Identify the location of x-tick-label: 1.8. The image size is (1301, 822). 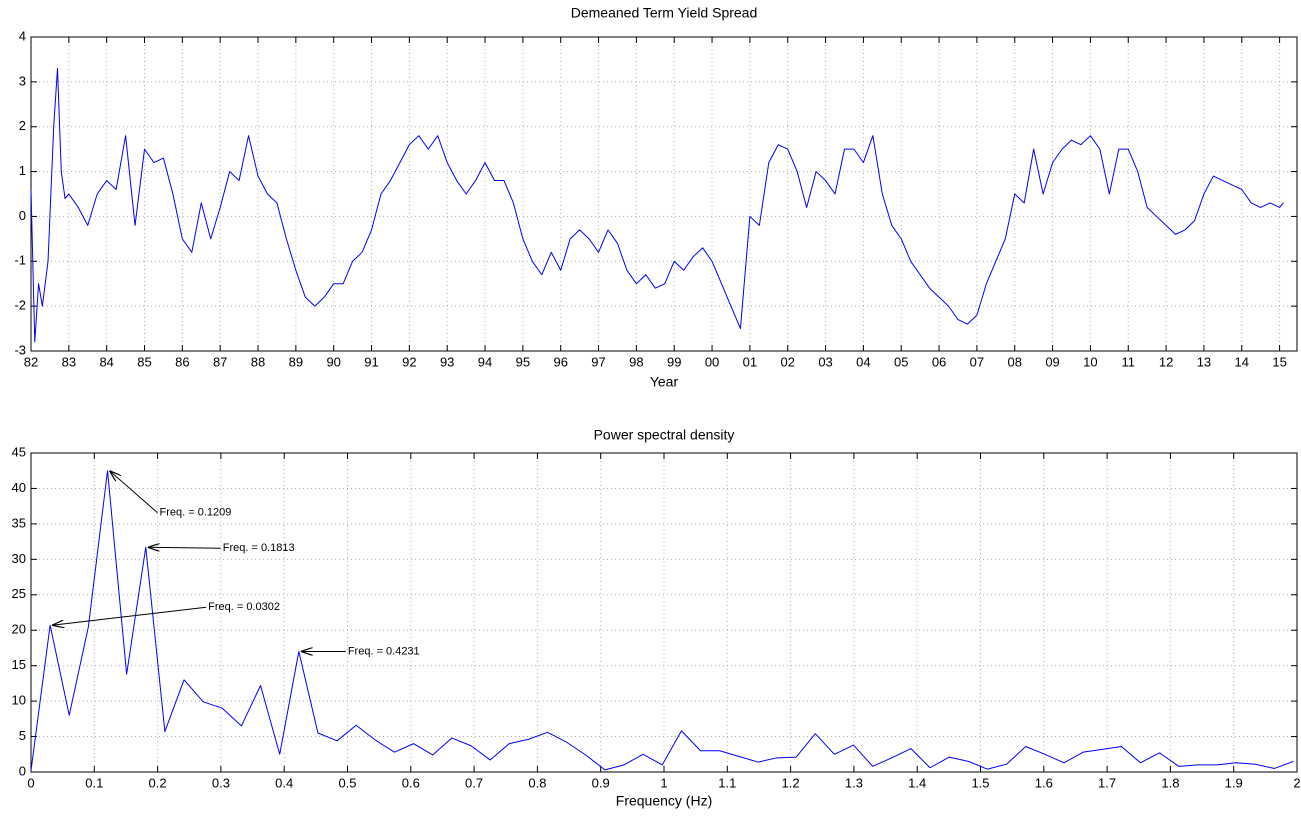
(1170, 782).